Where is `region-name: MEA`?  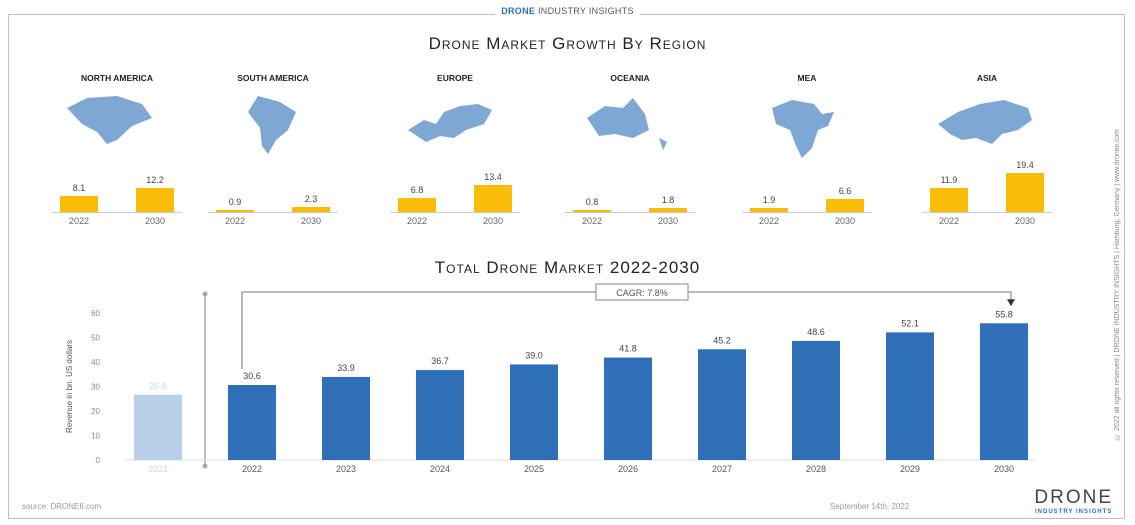 region-name: MEA is located at coordinates (807, 78).